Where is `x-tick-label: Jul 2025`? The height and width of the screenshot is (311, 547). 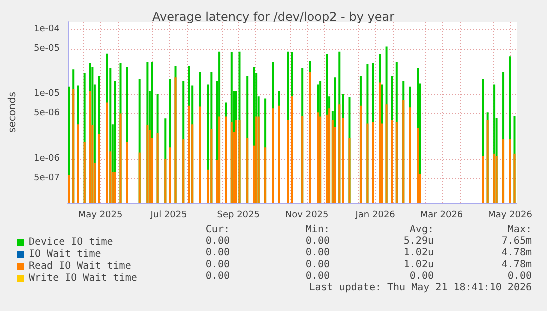
x-tick-label: Jul 2025 is located at coordinates (169, 215).